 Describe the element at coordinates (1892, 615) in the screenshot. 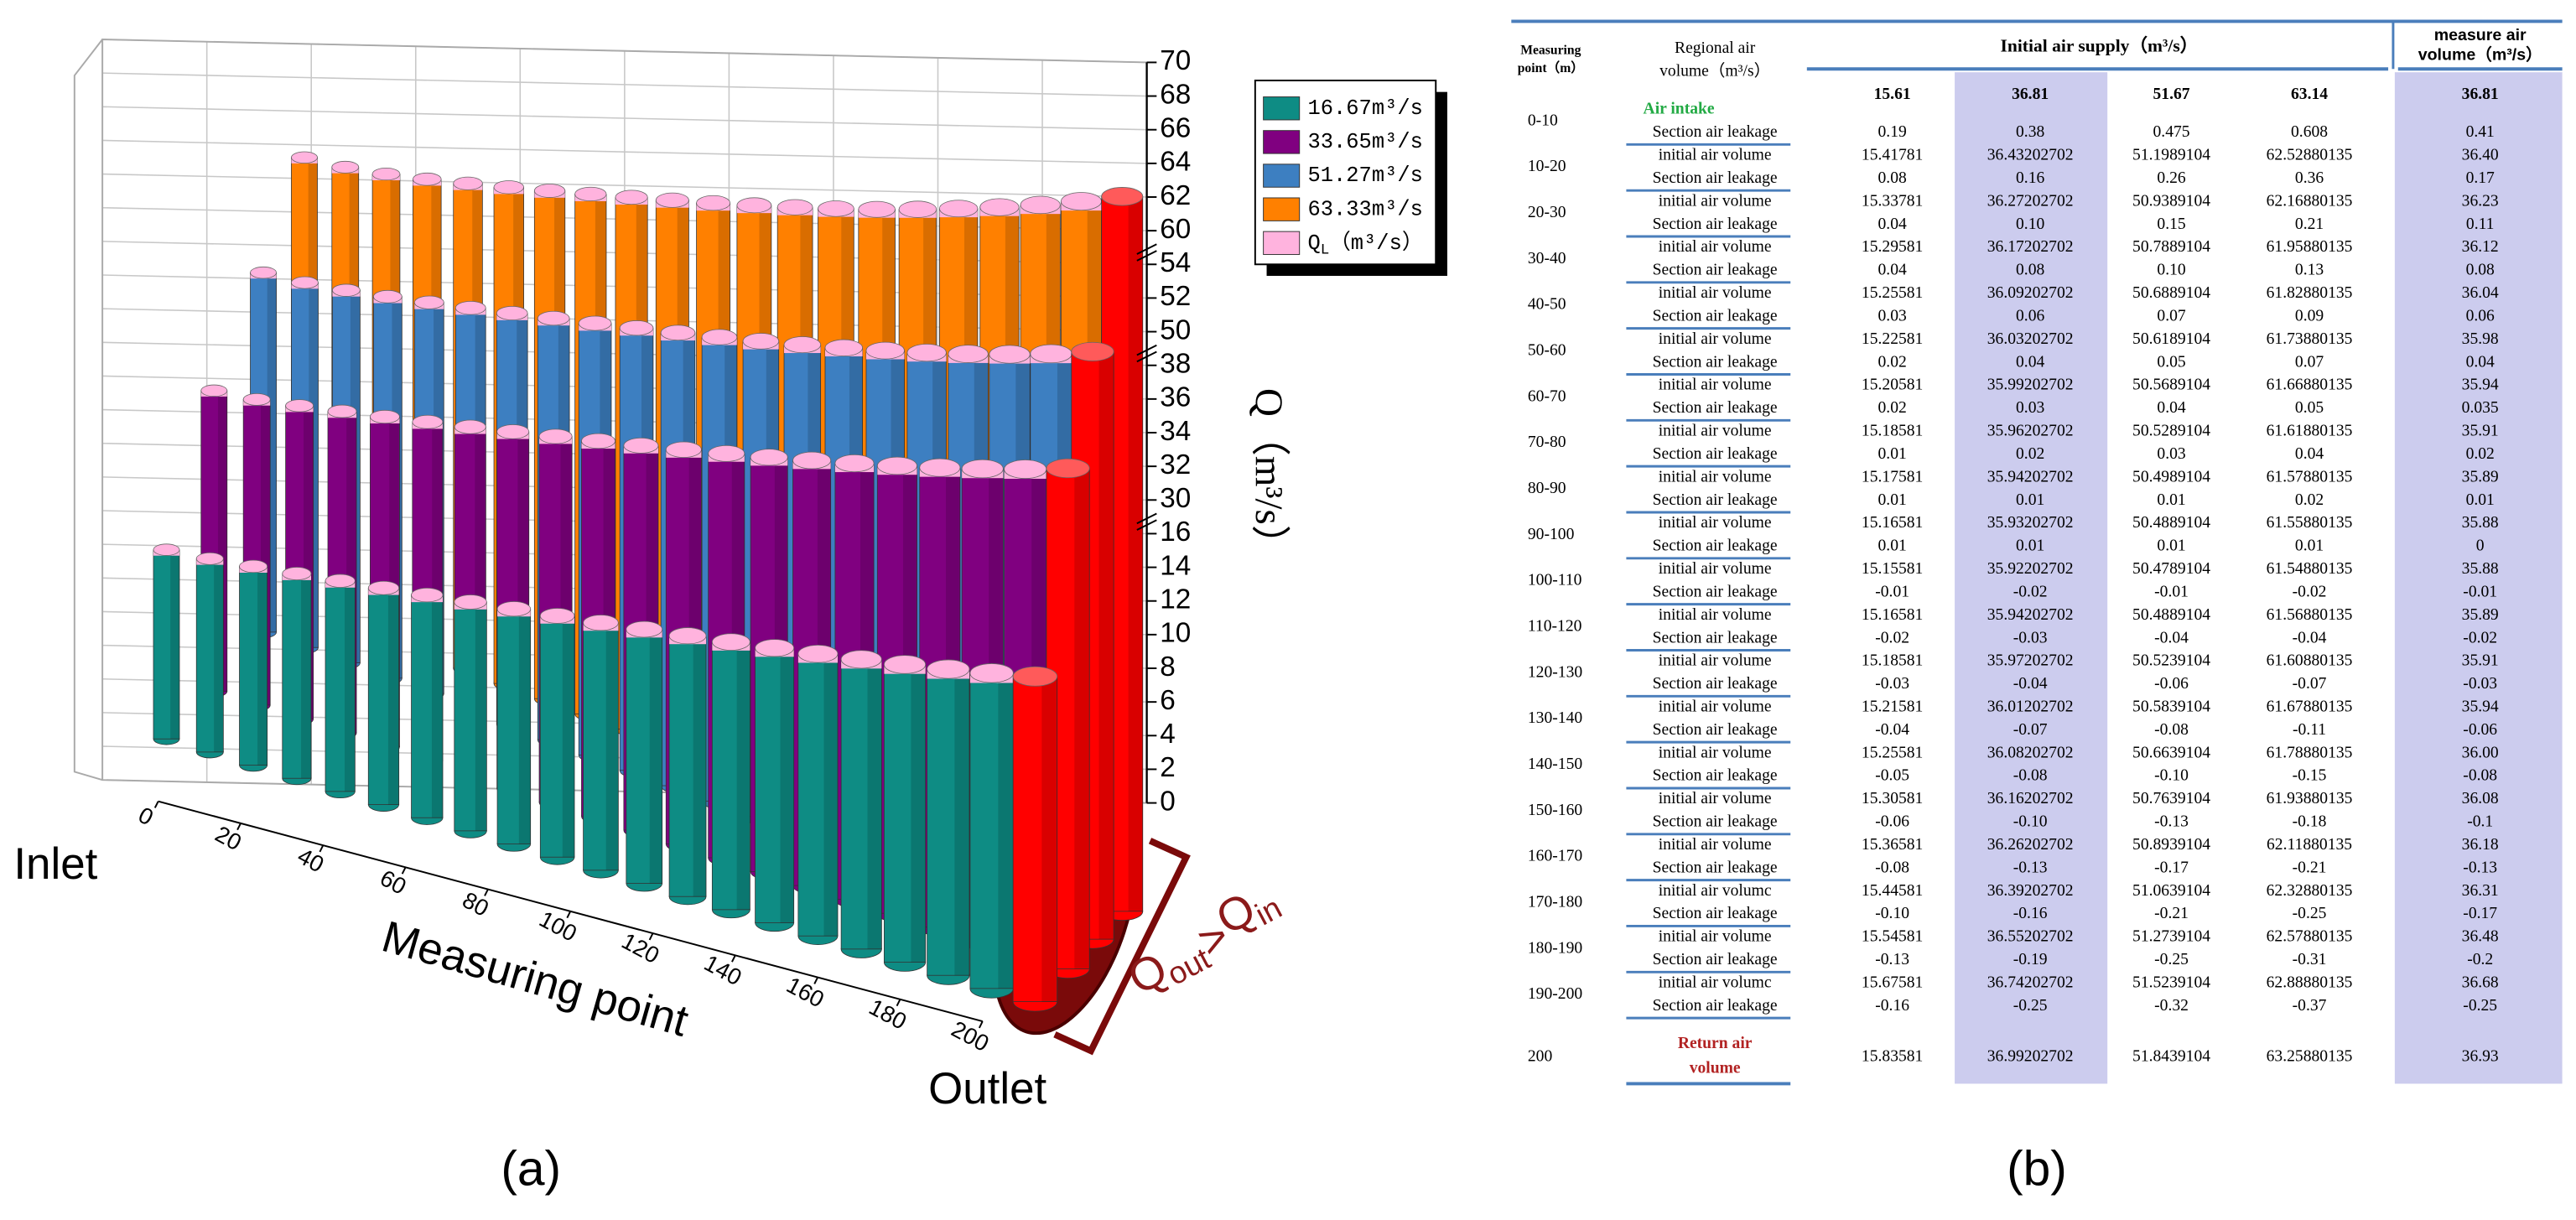

I see `table-cell: 15.16581` at that location.